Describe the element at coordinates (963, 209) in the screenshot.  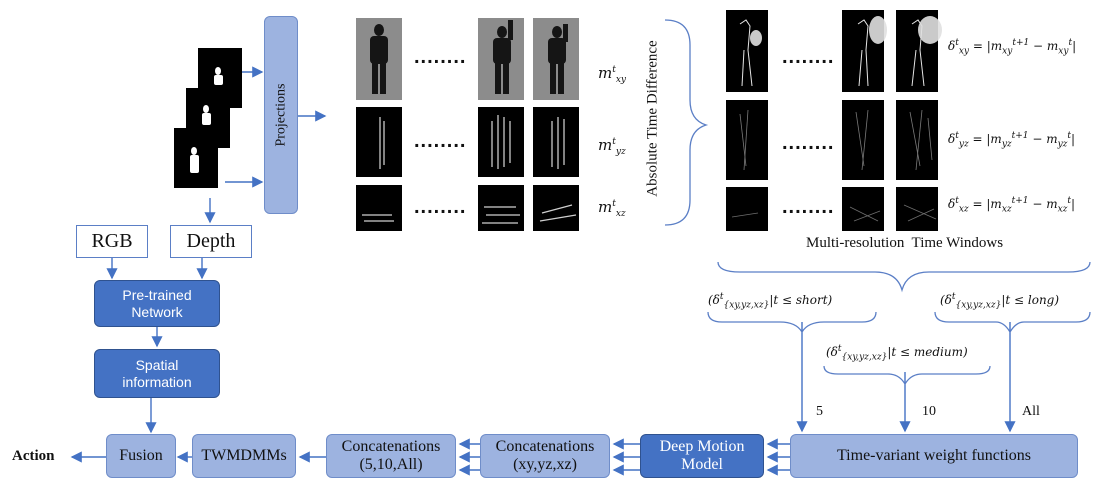
I see `delta-xz-sub: xz` at that location.